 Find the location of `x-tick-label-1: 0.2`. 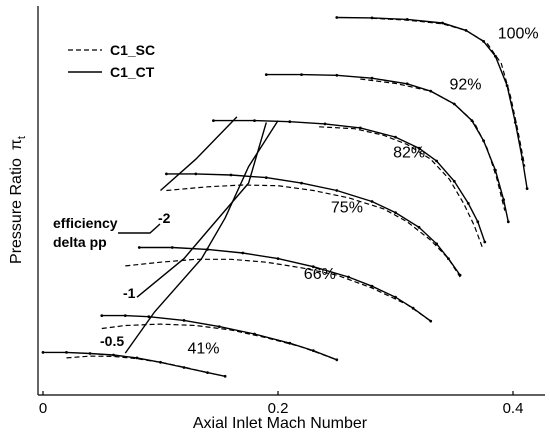

x-tick-label-1: 0.2 is located at coordinates (278, 408).